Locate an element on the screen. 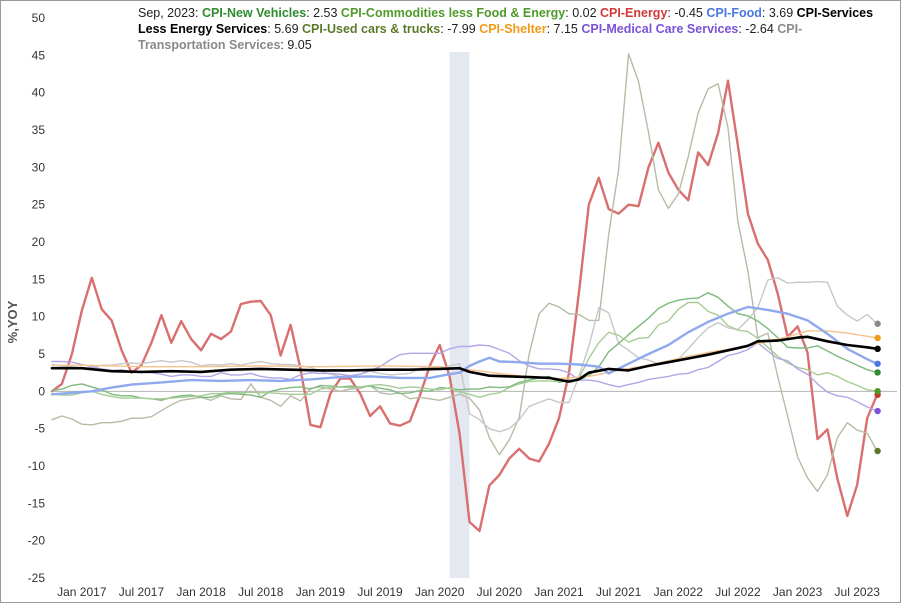 This screenshot has width=901, height=603. y-tick-label: 35 is located at coordinates (39, 130).